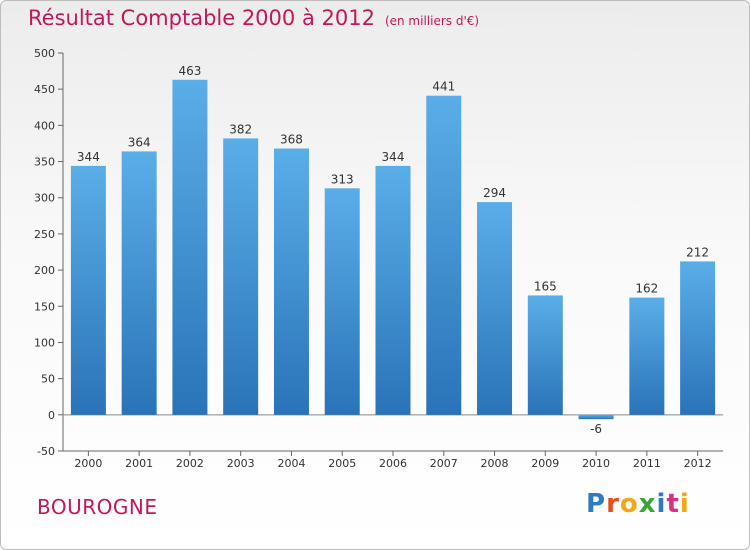  What do you see at coordinates (647, 463) in the screenshot?
I see `x-tick-label-2011: 2011` at bounding box center [647, 463].